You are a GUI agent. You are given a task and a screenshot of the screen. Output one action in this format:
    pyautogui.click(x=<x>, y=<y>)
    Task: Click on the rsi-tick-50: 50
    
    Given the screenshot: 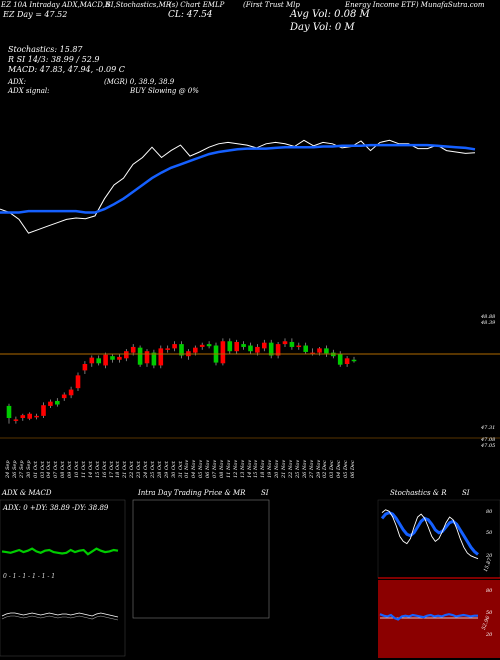 What is the action you would take?
    pyautogui.click(x=489, y=613)
    